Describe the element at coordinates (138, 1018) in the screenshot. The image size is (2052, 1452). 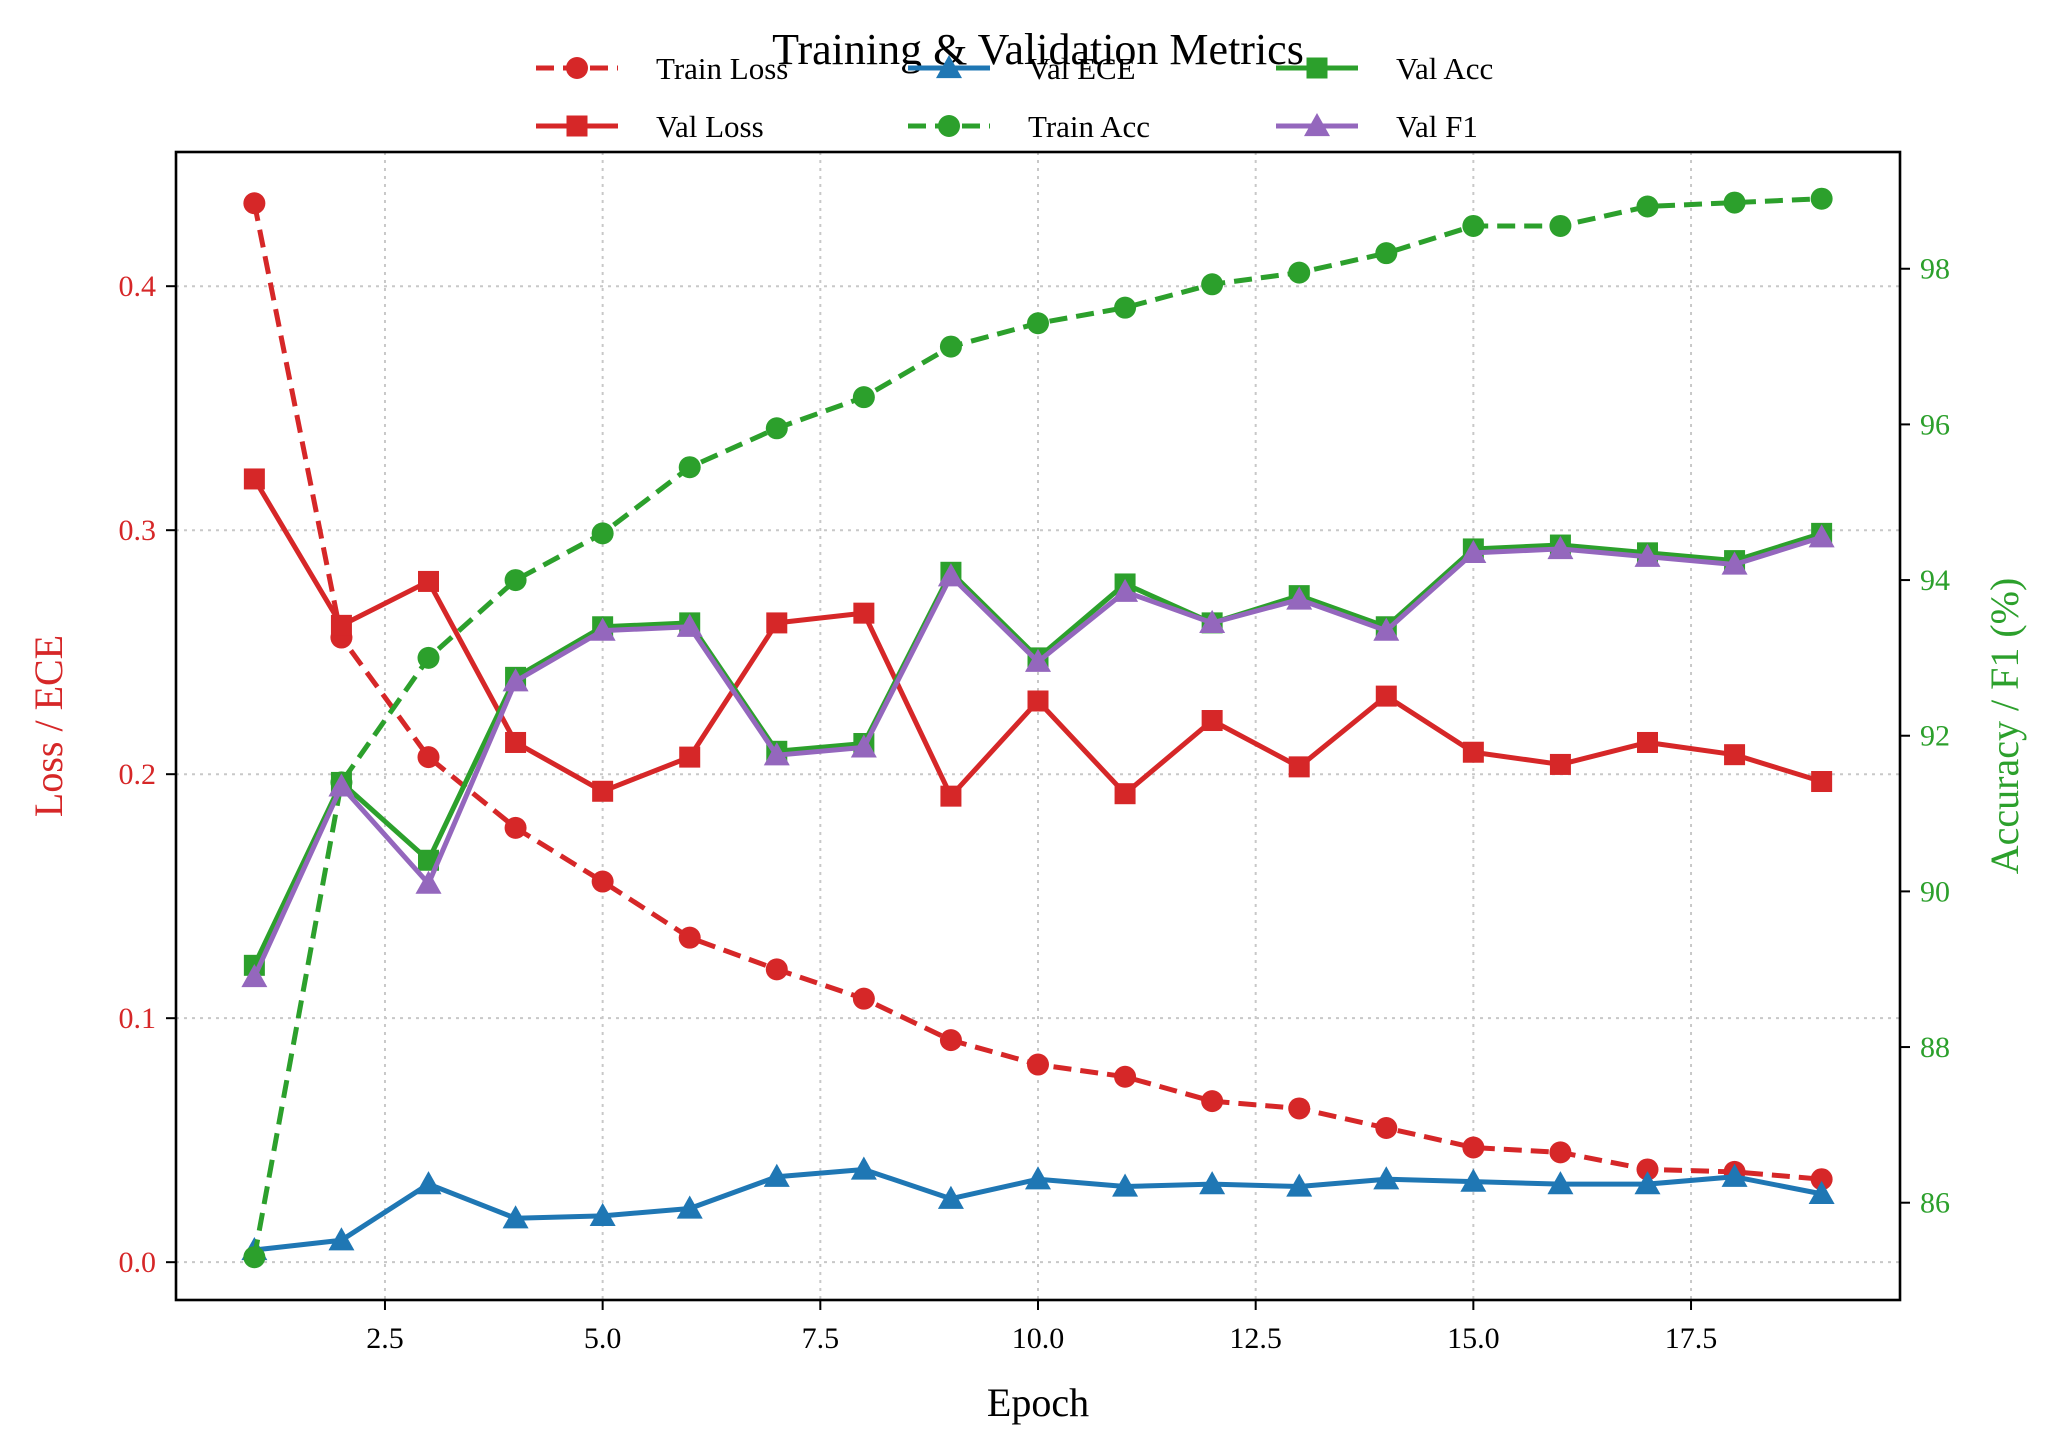
I see `y-left-tick-label: 0.1` at that location.